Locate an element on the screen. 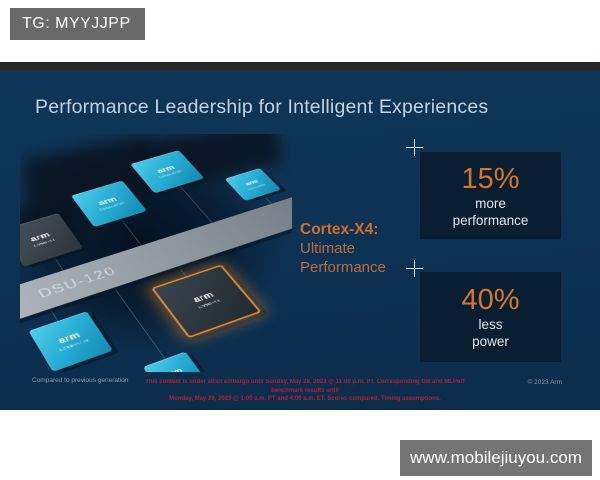 This screenshot has height=480, width=600. stat-value: 15% is located at coordinates (490, 178).